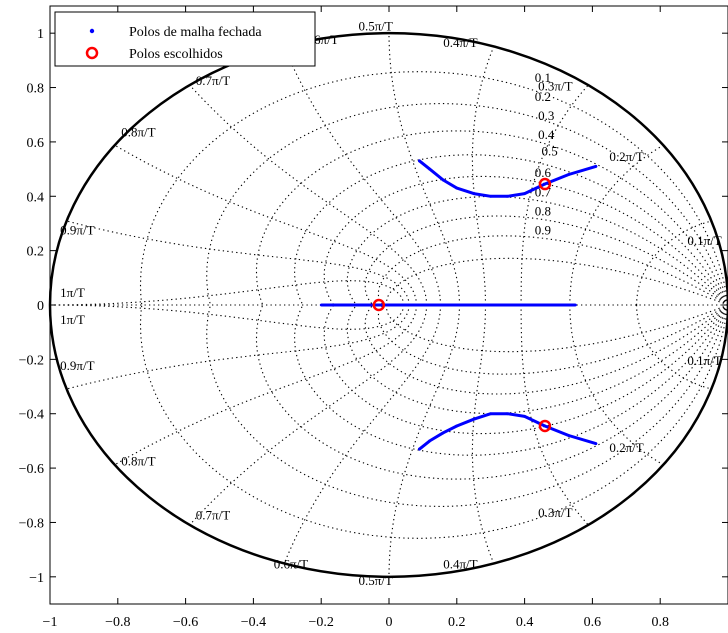 This screenshot has height=633, width=728. I want to click on x-tick-label: −0.4, so click(253, 622).